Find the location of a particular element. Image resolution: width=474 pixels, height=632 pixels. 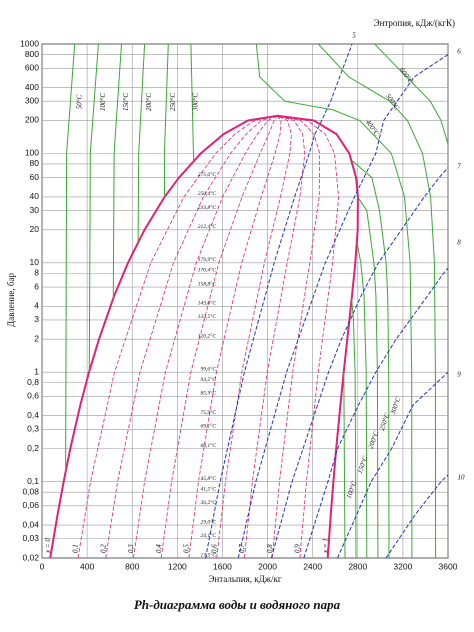

y-tick-label: 4 is located at coordinates (36, 306).